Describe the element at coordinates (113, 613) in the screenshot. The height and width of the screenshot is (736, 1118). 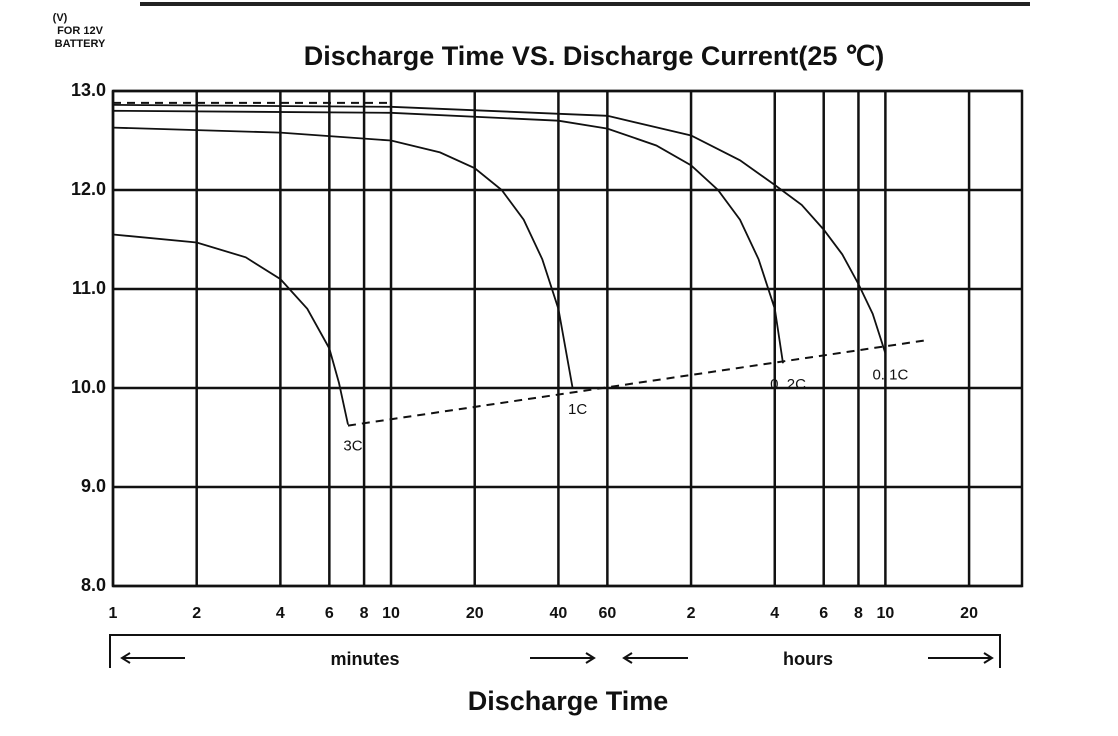
I see `x-tick-label: 1` at that location.